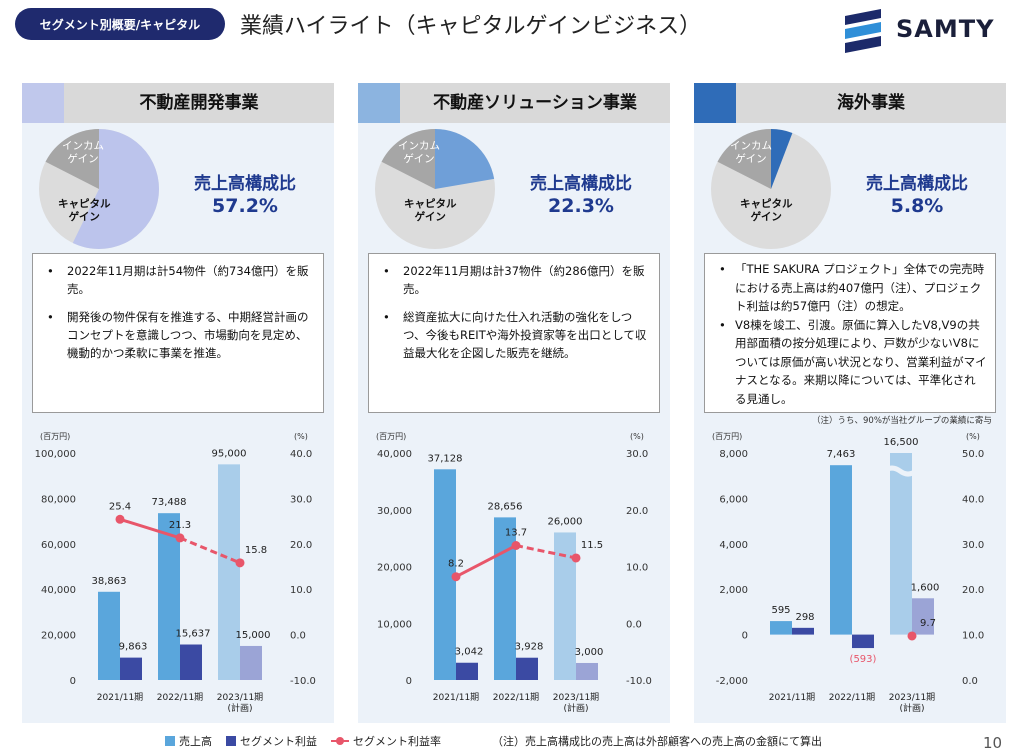 The width and height of the screenshot is (1024, 753). Describe the element at coordinates (733, 545) in the screenshot. I see `y-tick-label: 4,000` at that location.